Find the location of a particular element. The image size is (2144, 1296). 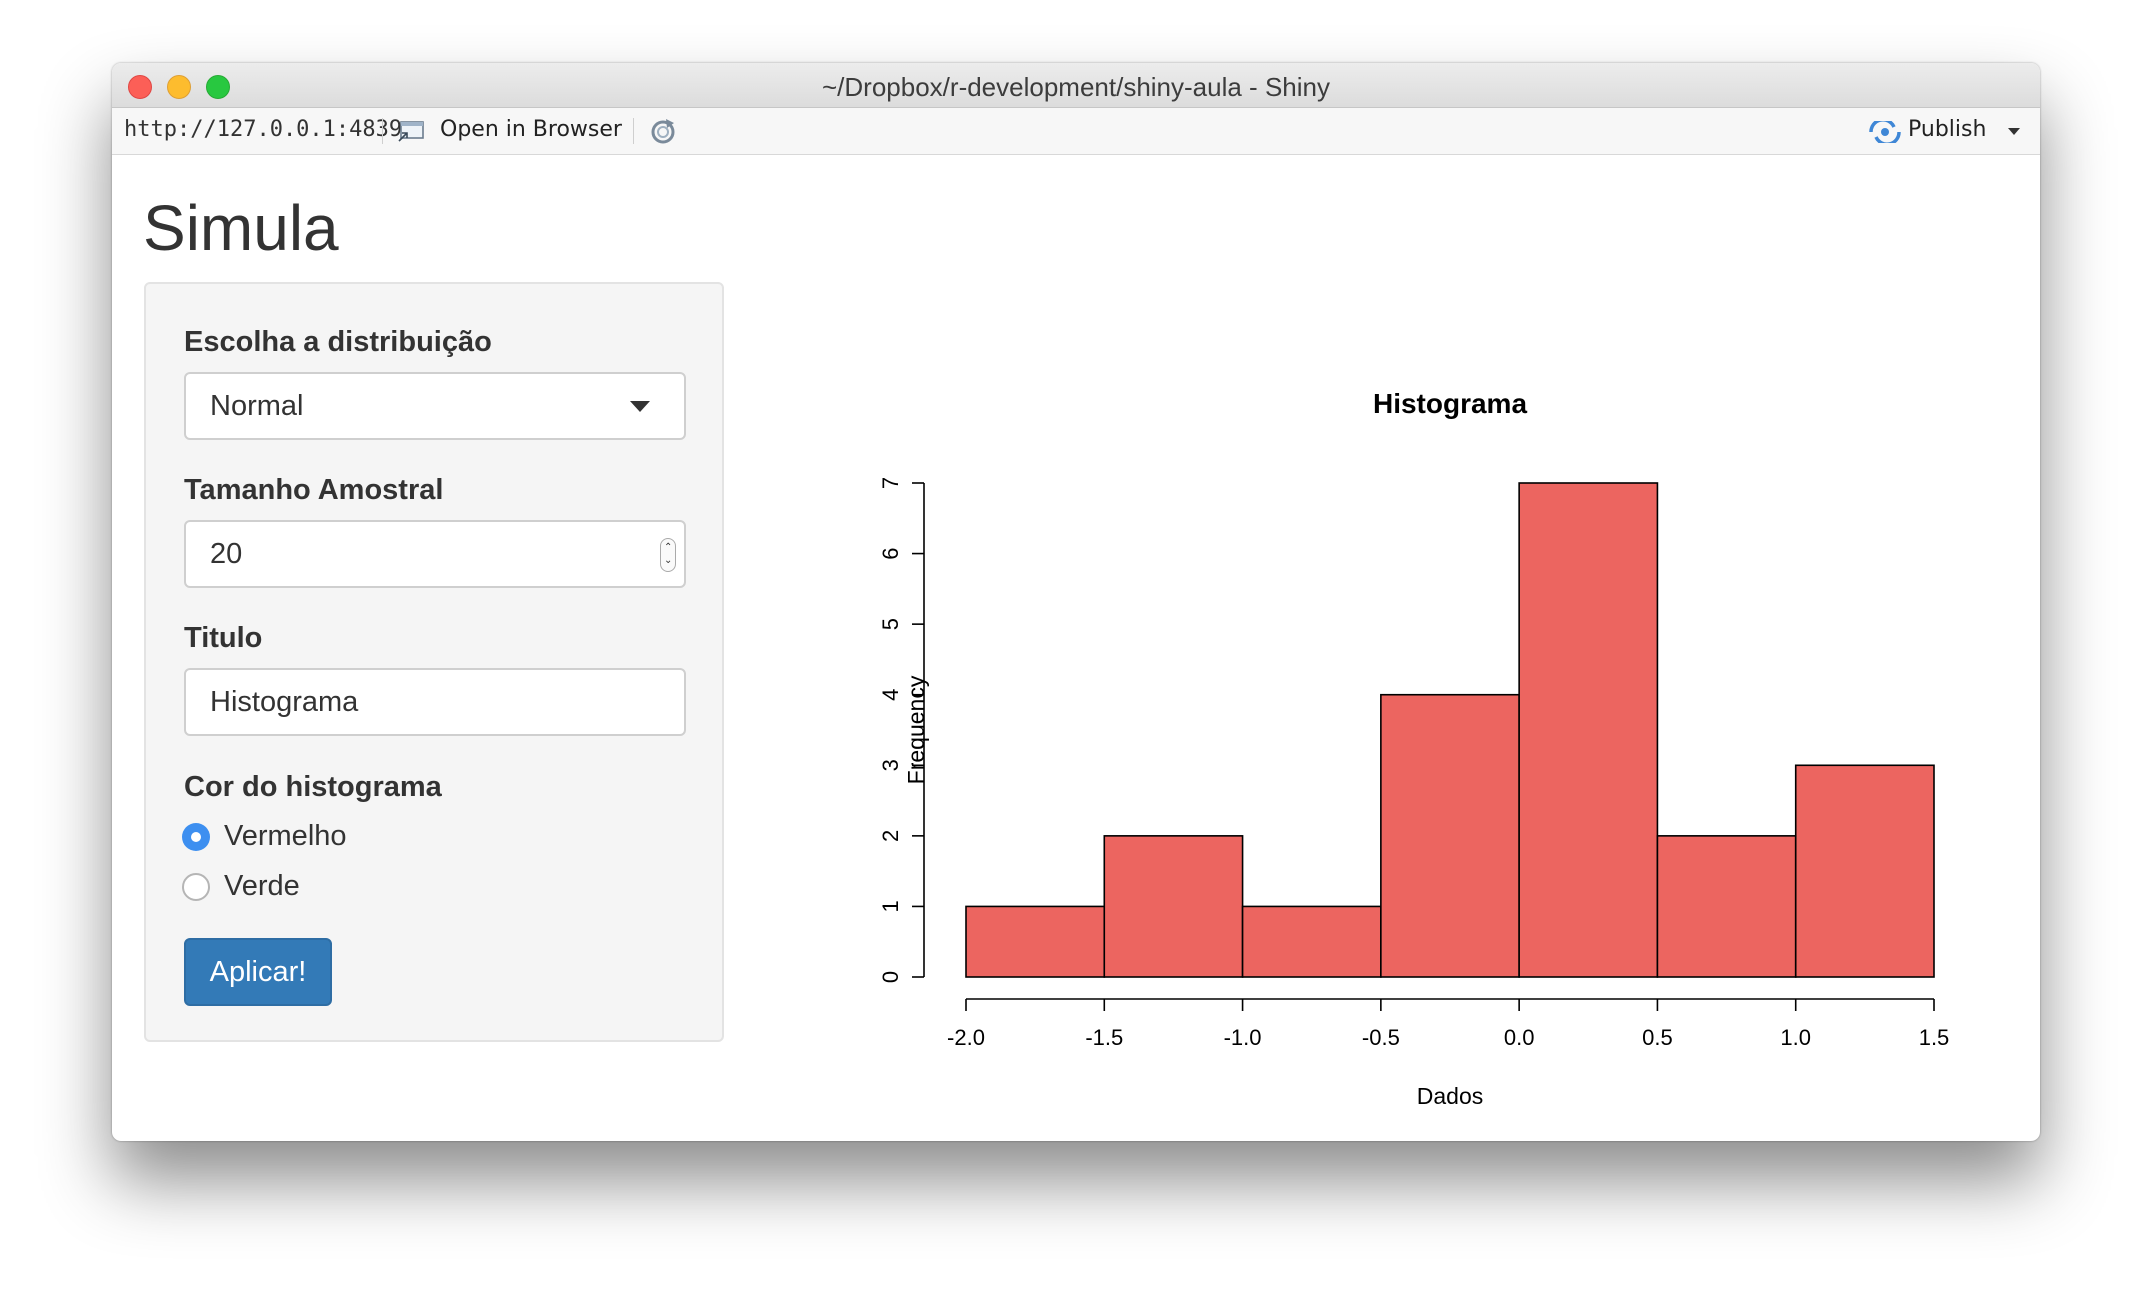

publish-icon is located at coordinates (1885, 132).